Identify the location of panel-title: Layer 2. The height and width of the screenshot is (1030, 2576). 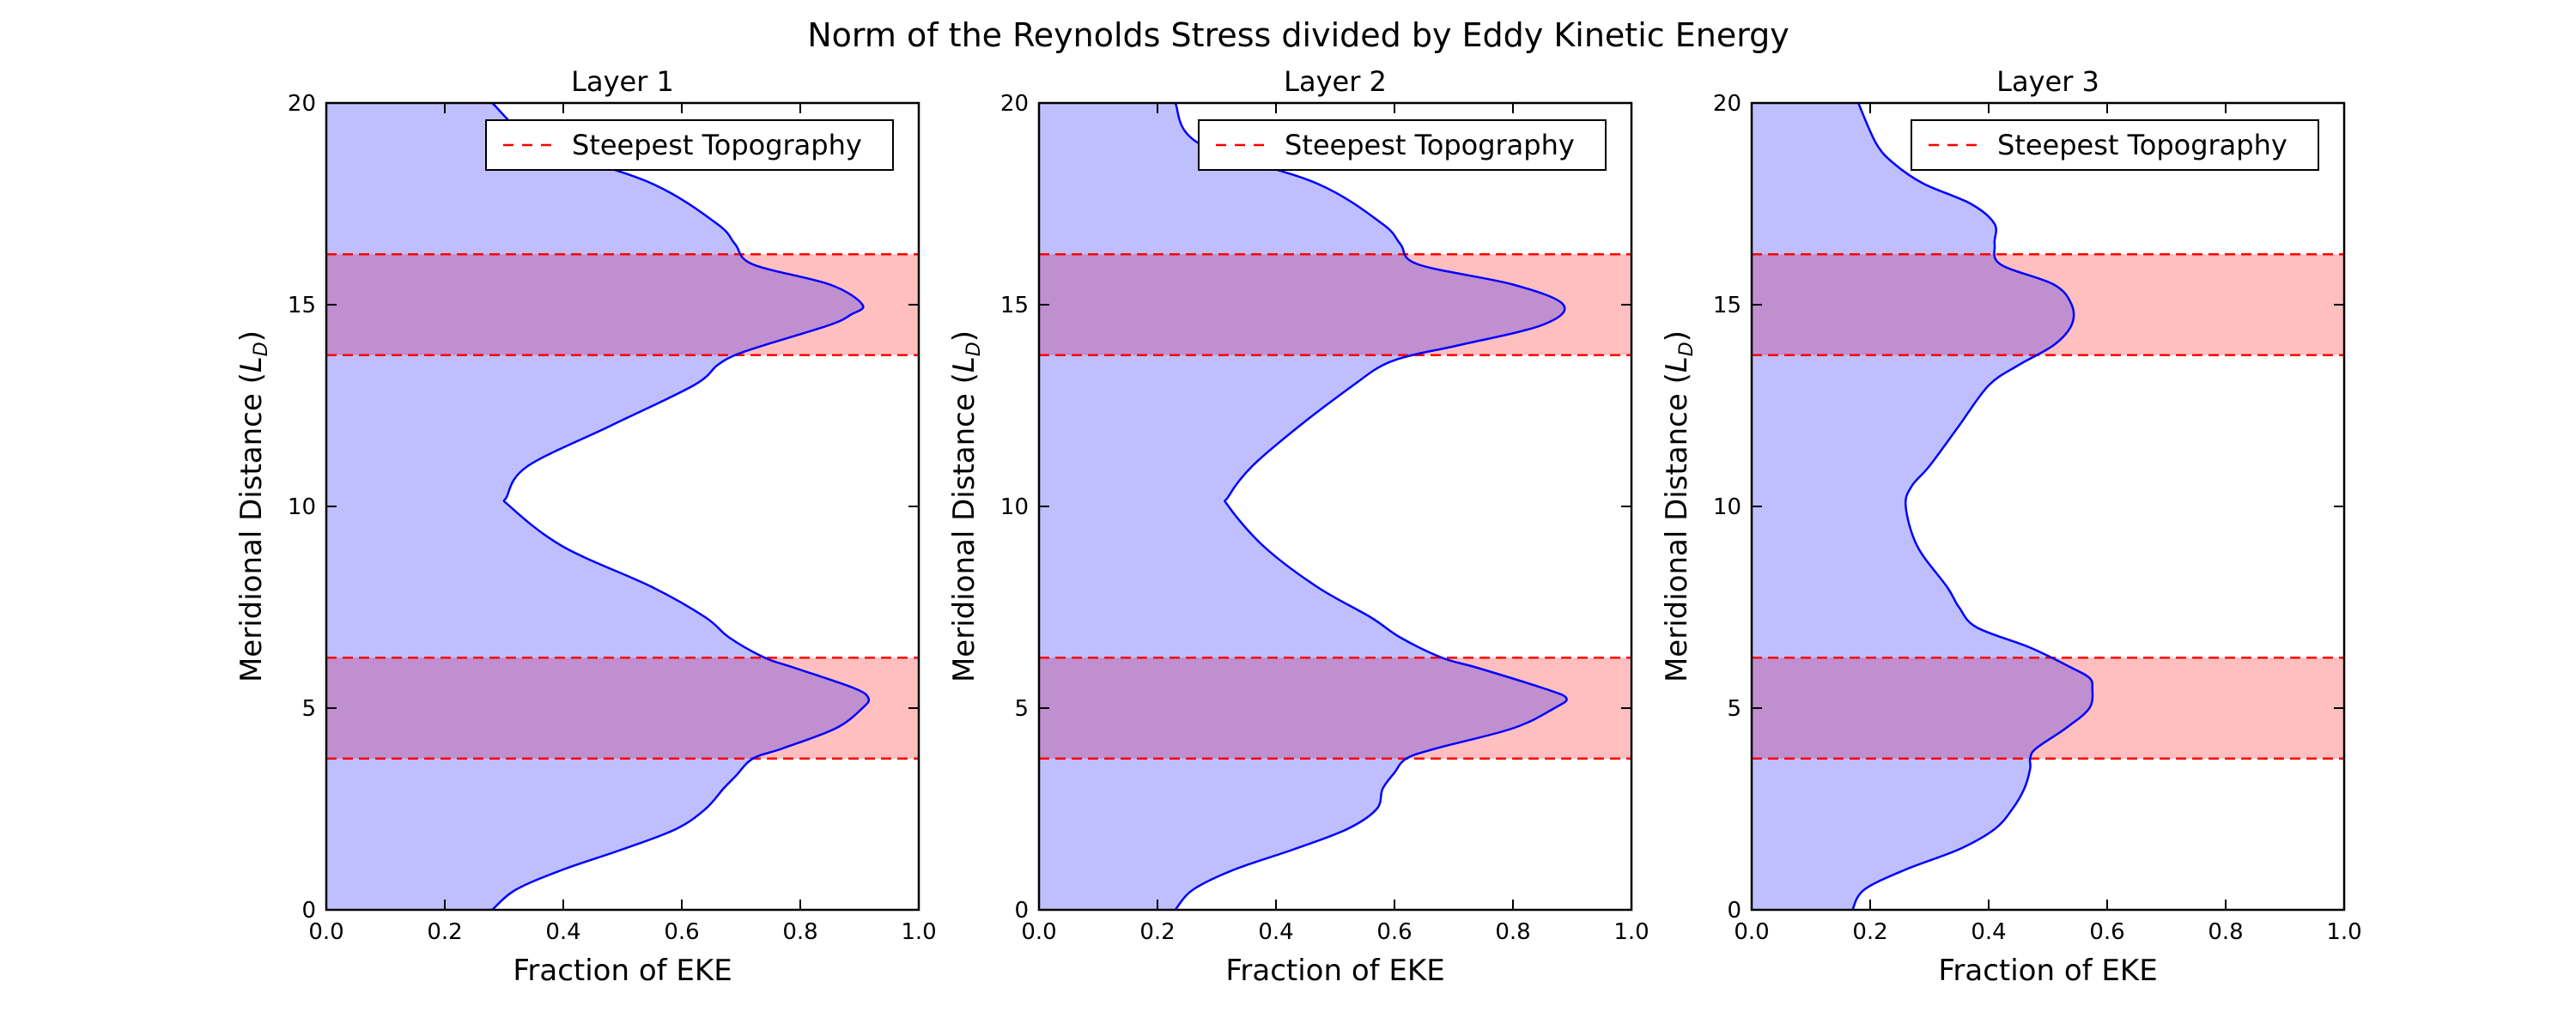
(1335, 81).